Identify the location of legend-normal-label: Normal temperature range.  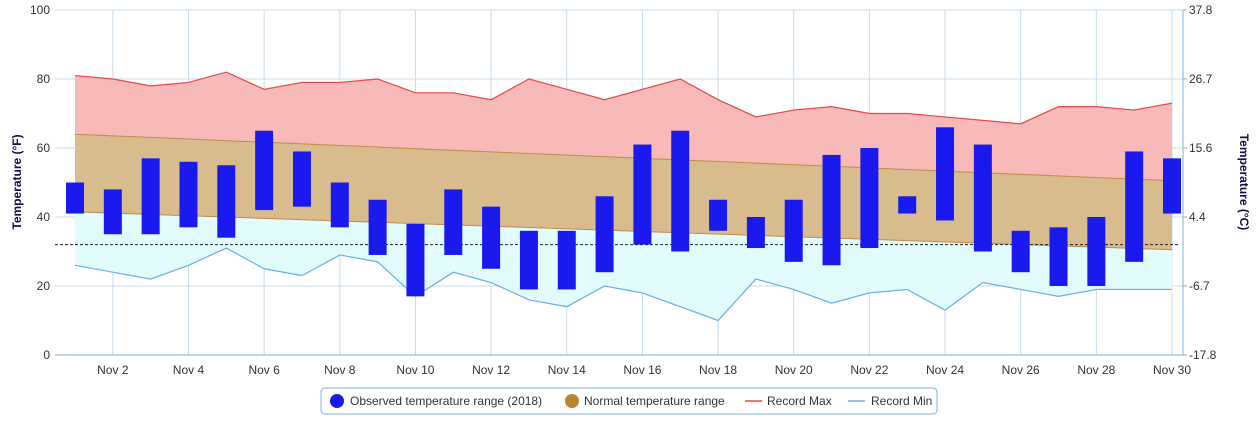
(654, 401).